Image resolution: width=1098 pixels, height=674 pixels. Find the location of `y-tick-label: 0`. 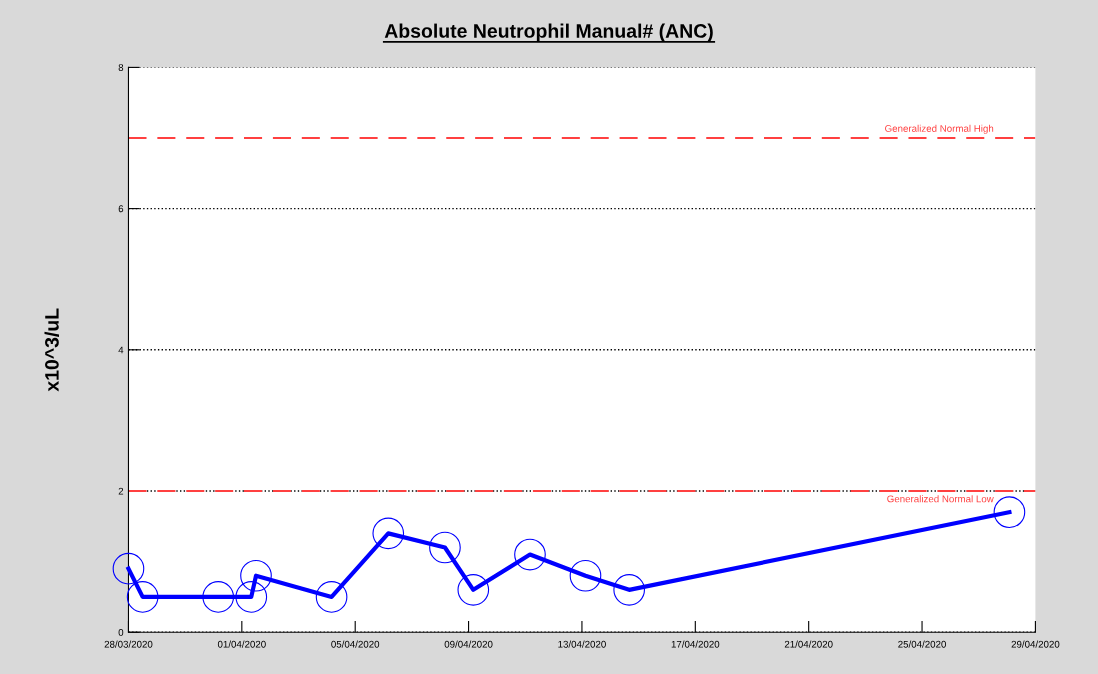

y-tick-label: 0 is located at coordinates (121, 632).